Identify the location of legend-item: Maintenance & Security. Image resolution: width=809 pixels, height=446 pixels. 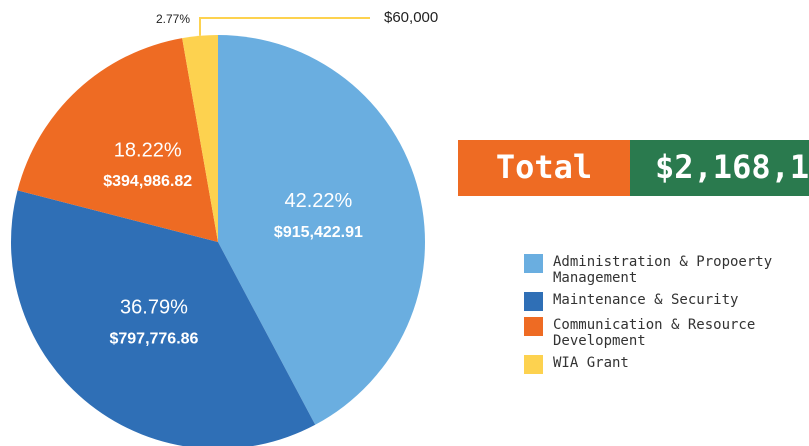
(666, 301).